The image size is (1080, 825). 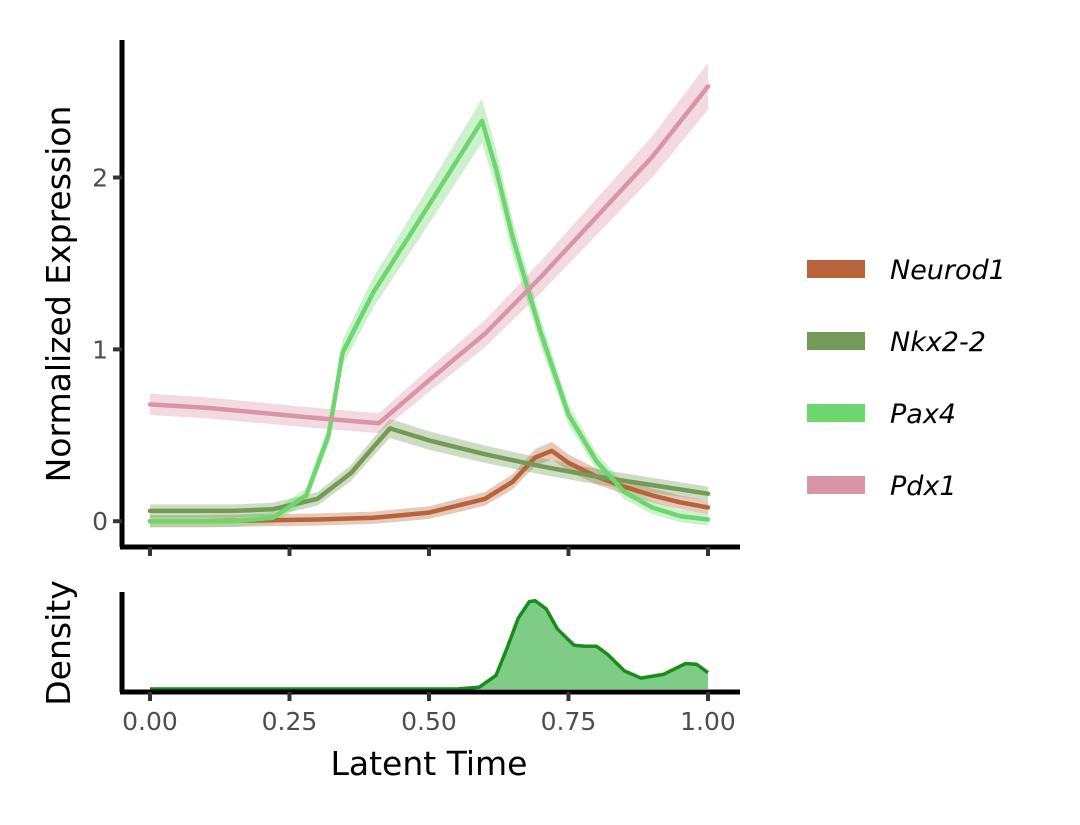 I want to click on legend-item-pdx1: Pdx1, so click(x=882, y=486).